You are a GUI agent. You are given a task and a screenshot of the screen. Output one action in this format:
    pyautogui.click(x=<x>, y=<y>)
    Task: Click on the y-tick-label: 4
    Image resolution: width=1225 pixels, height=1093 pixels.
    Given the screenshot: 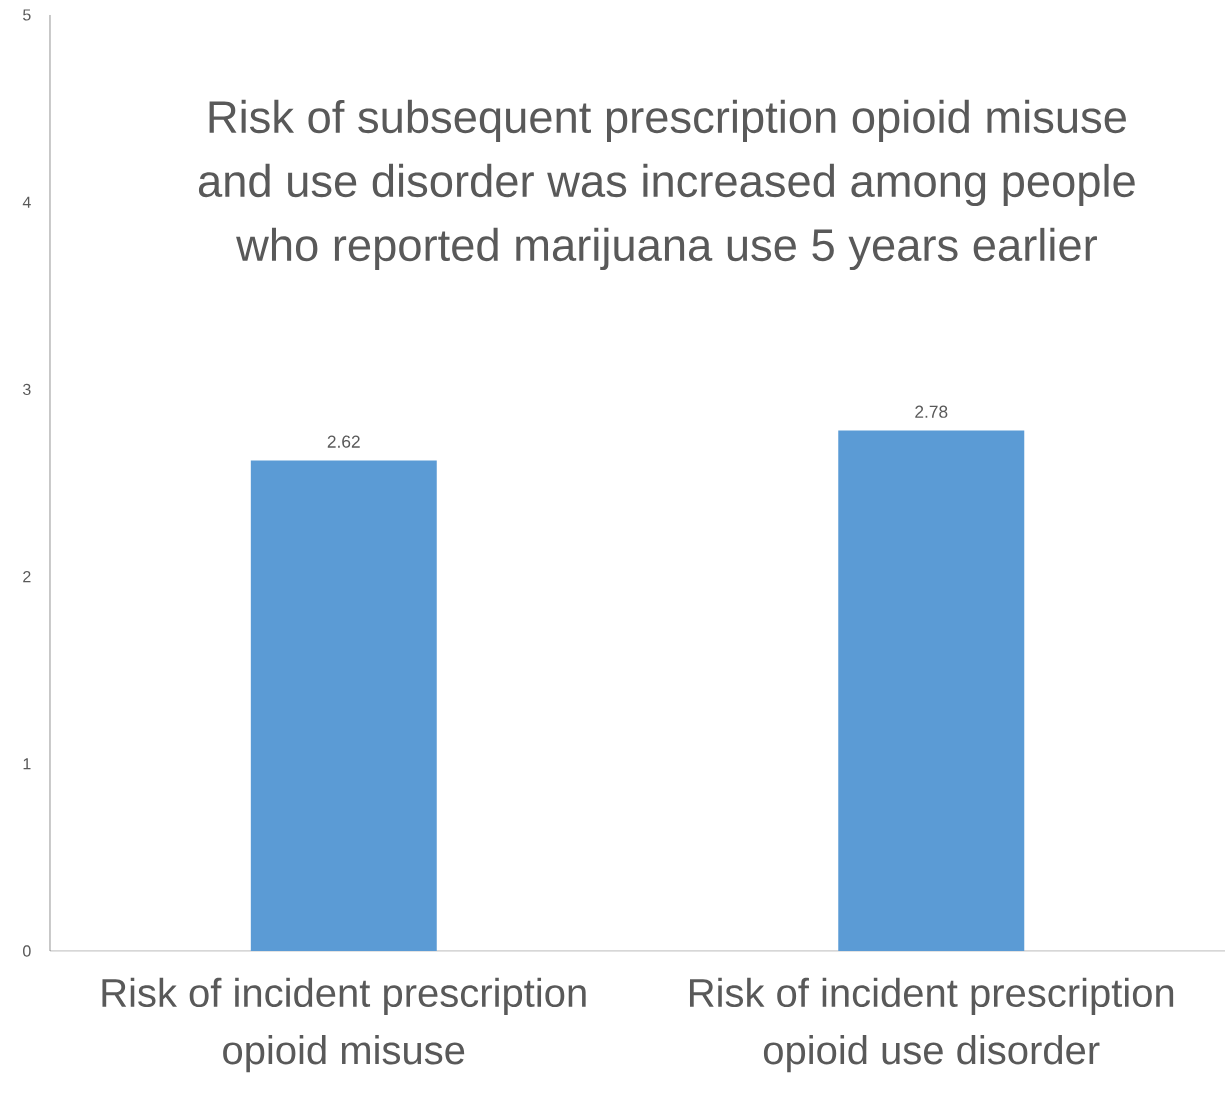 What is the action you would take?
    pyautogui.click(x=26, y=202)
    